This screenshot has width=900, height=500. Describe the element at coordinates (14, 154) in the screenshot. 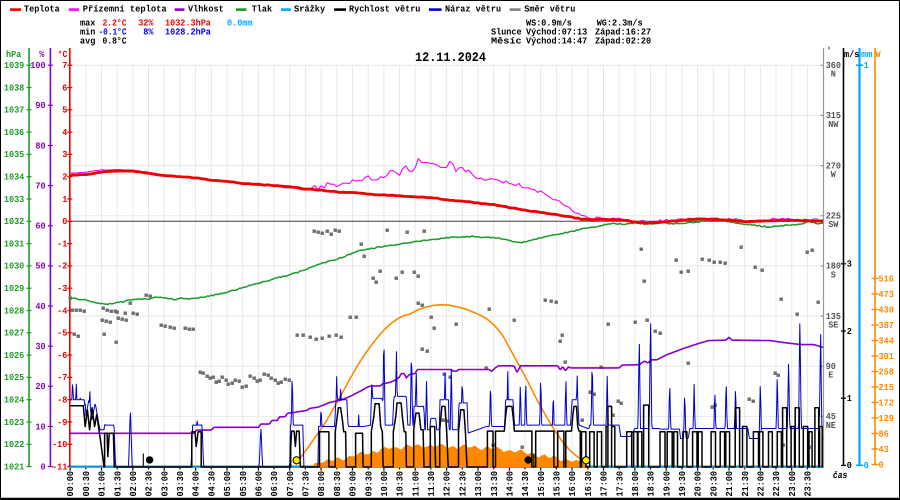

I see `svg-text: 1035` at that location.